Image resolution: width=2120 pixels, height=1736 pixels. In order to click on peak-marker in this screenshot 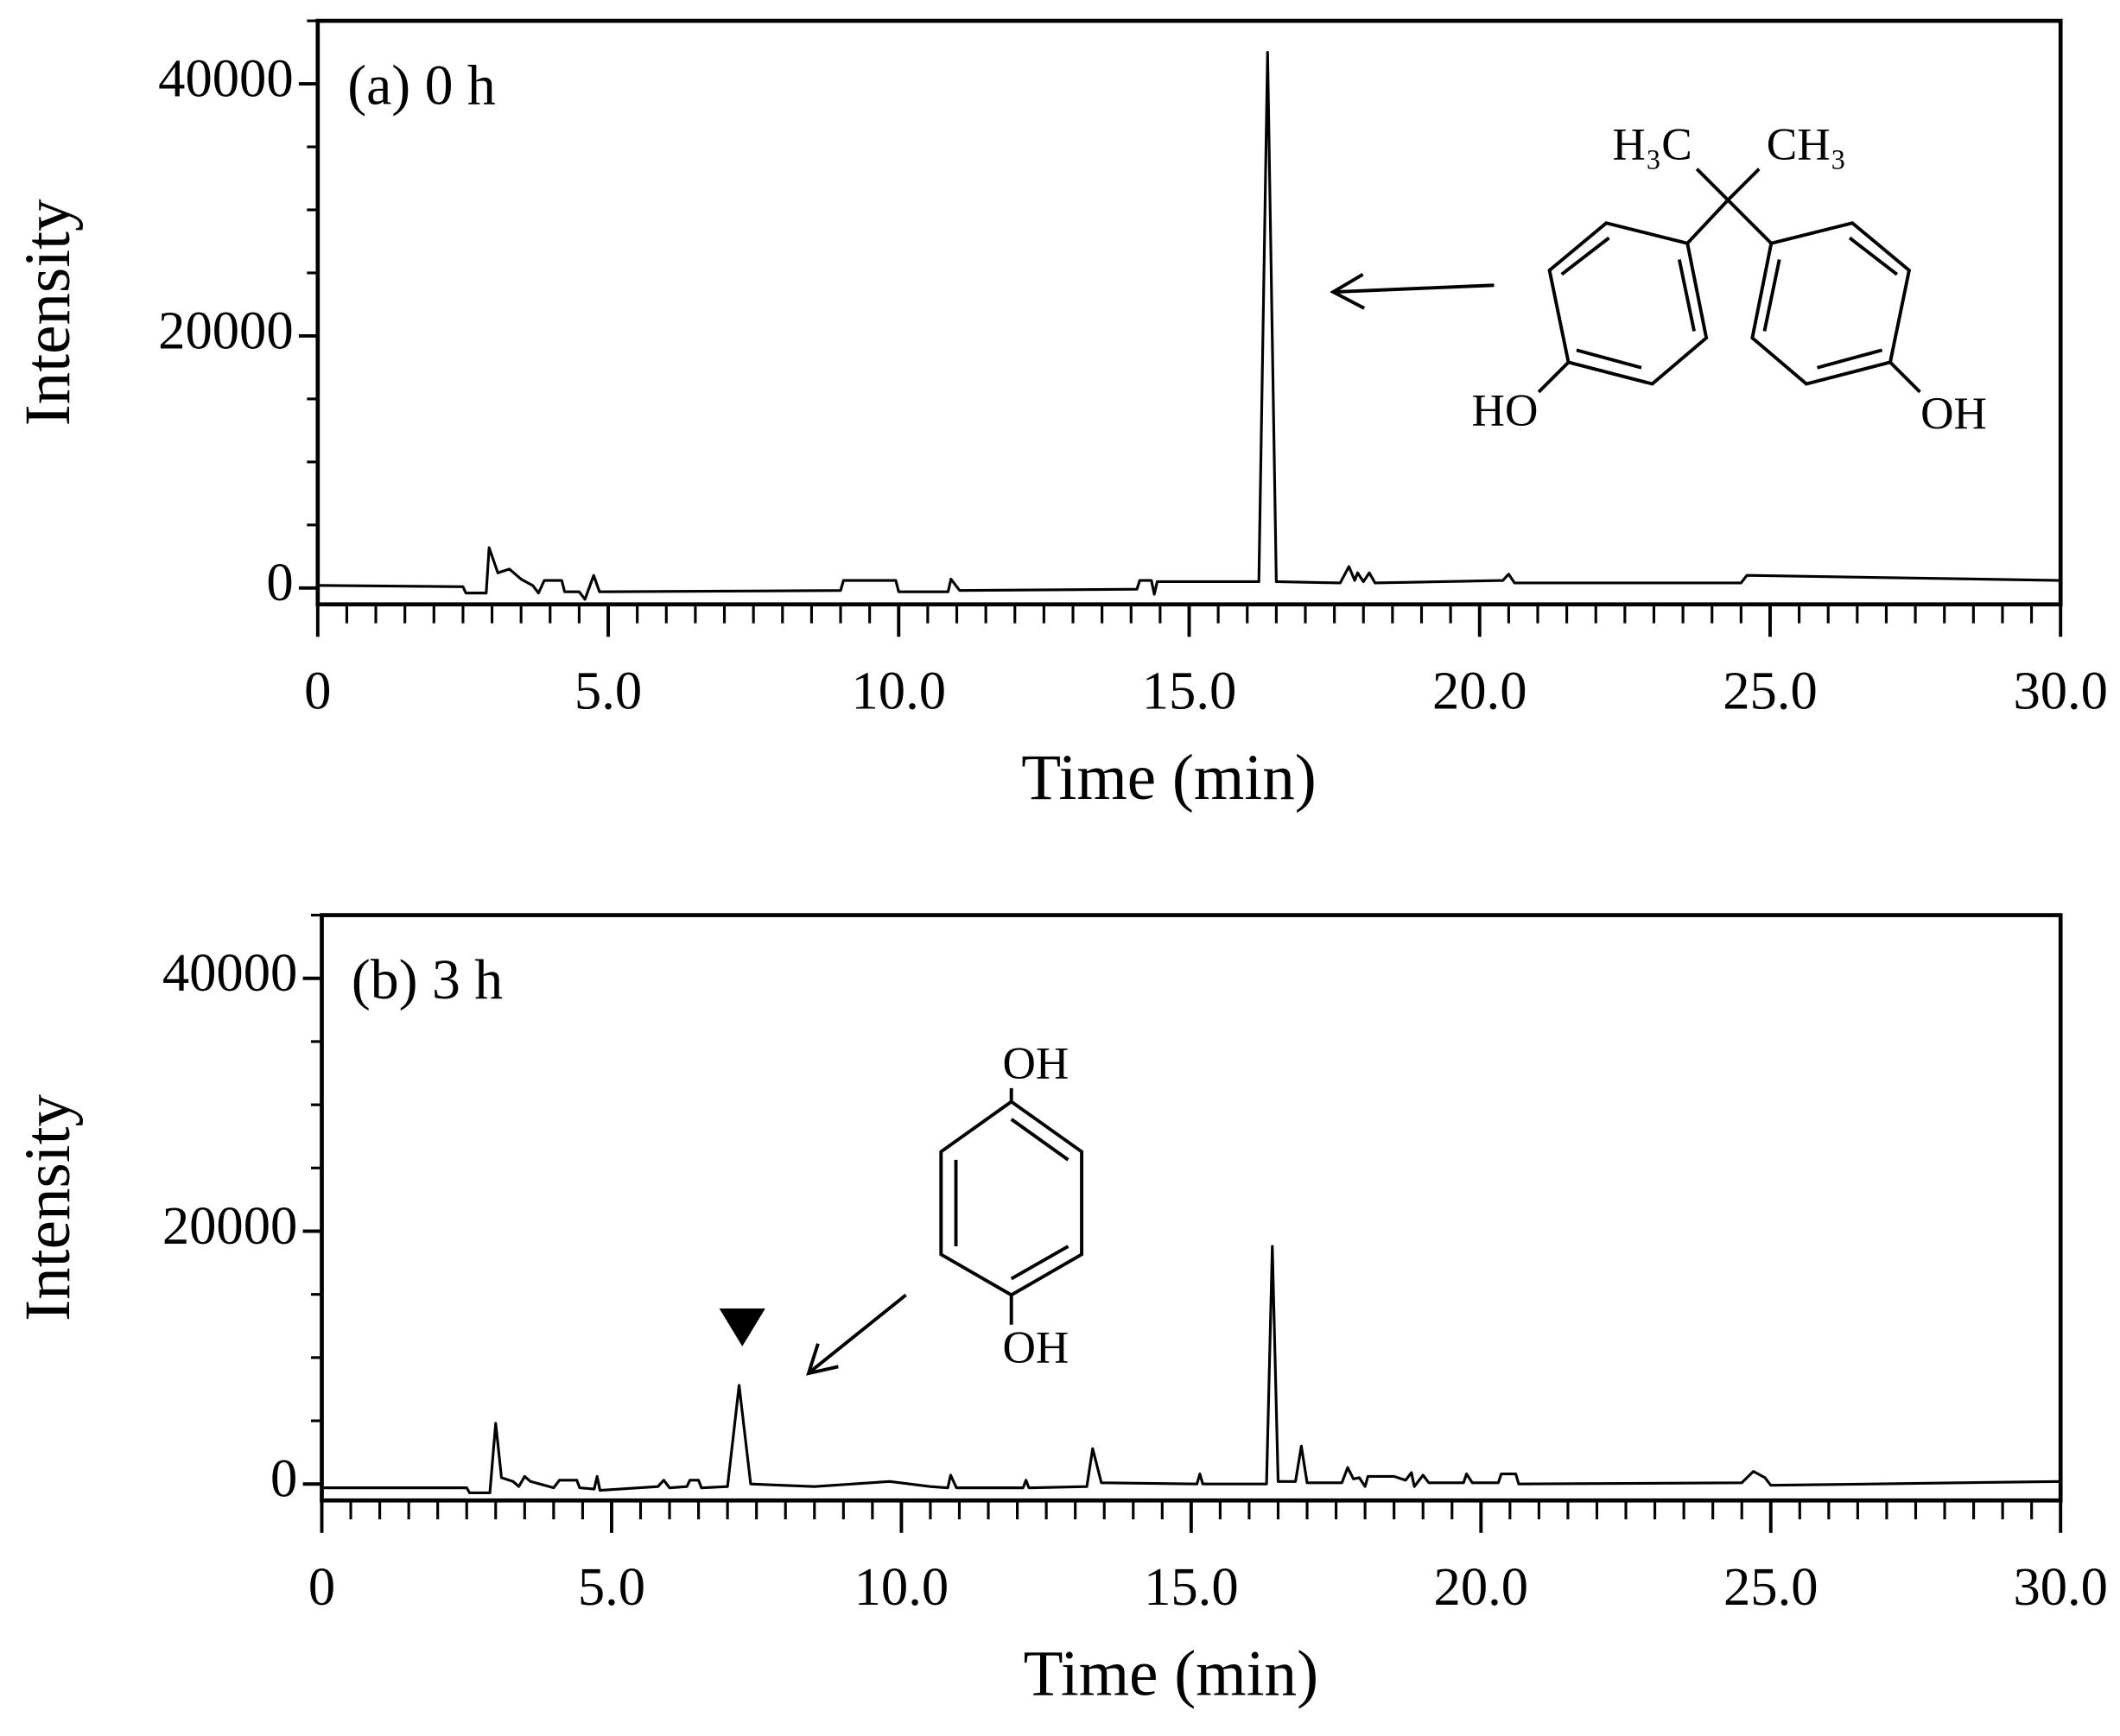, I will do `click(742, 1327)`.